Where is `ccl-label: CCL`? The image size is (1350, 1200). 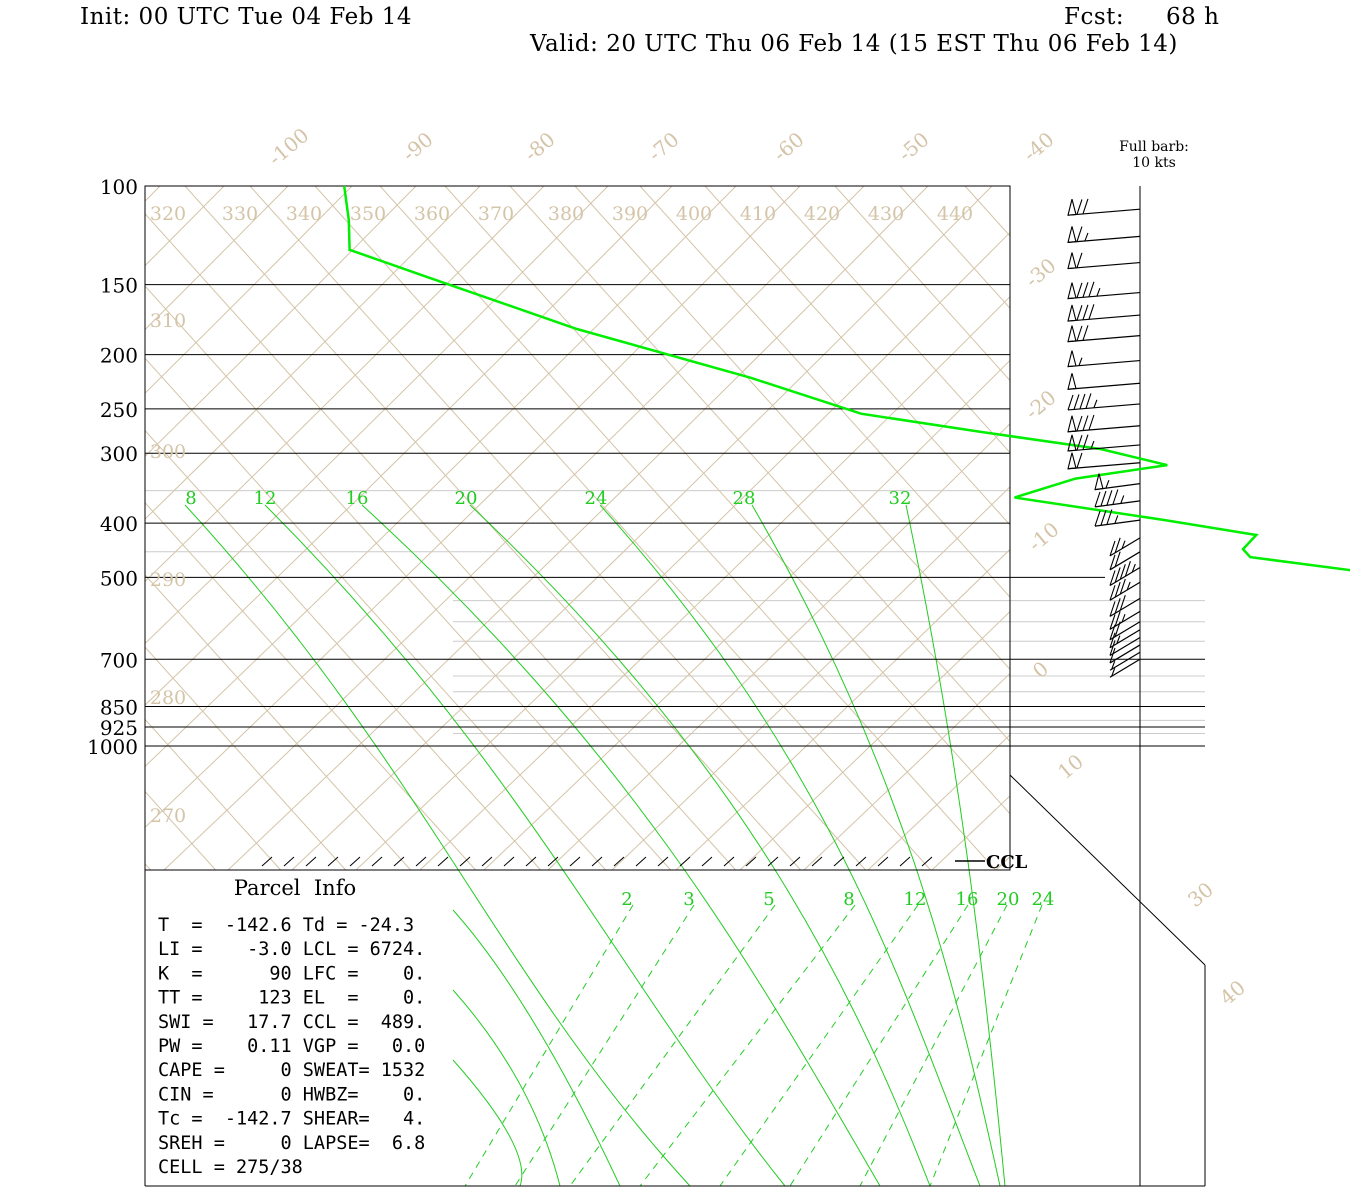
ccl-label: CCL is located at coordinates (1007, 862).